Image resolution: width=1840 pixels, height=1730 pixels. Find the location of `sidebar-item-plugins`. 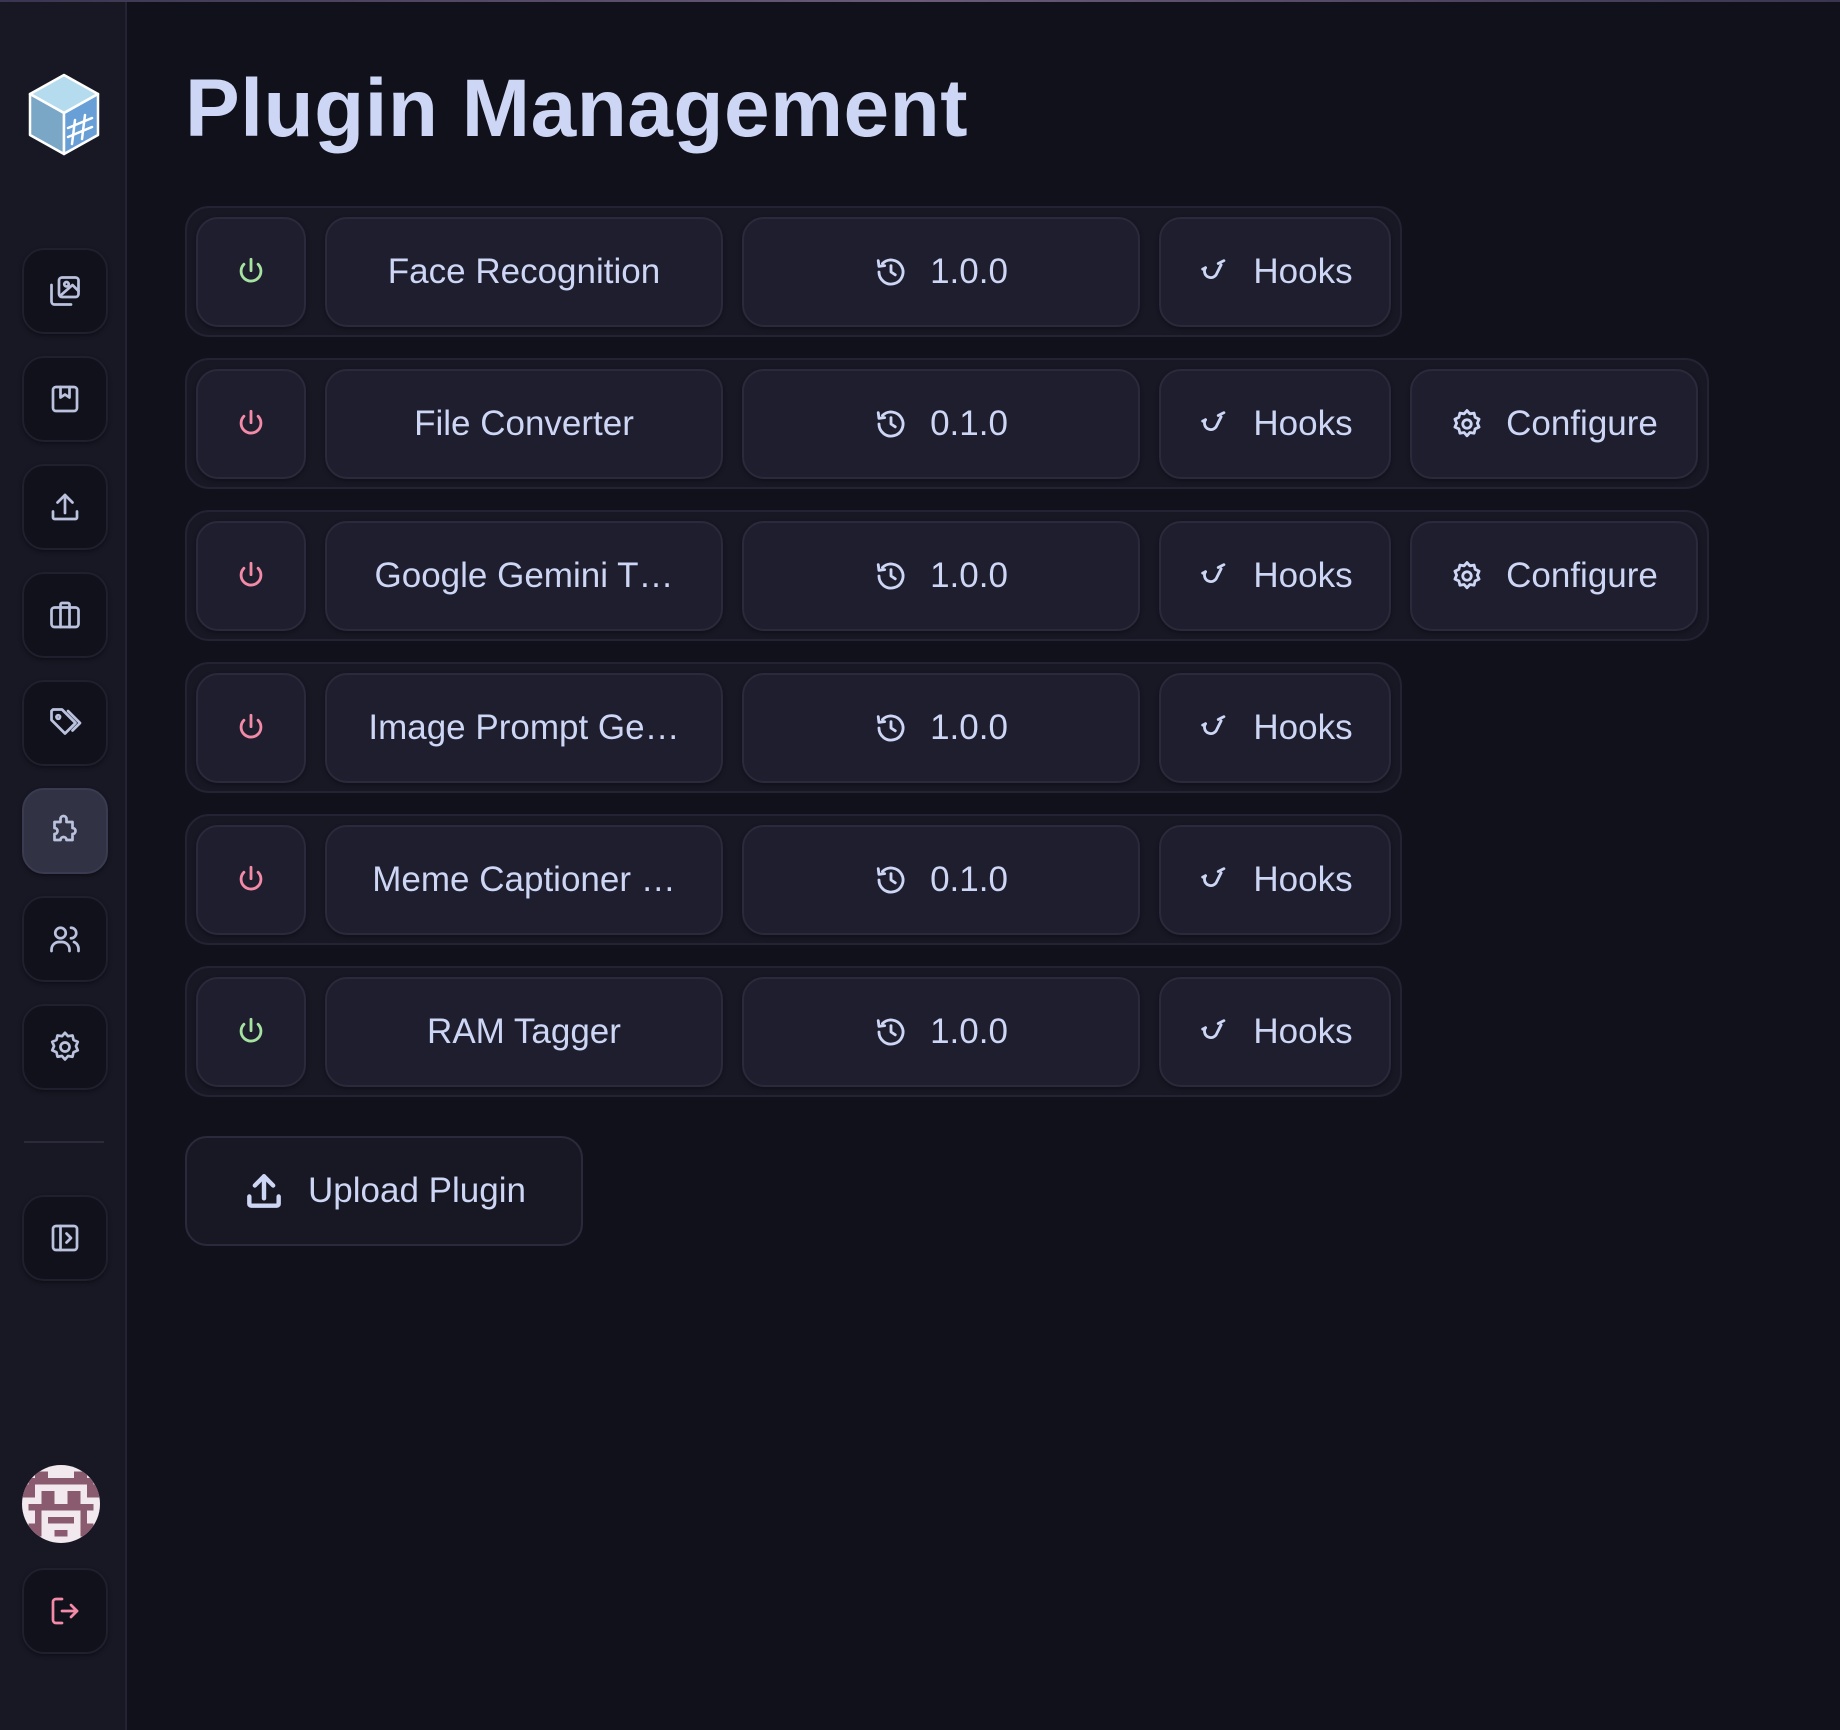

sidebar-item-plugins is located at coordinates (65, 831).